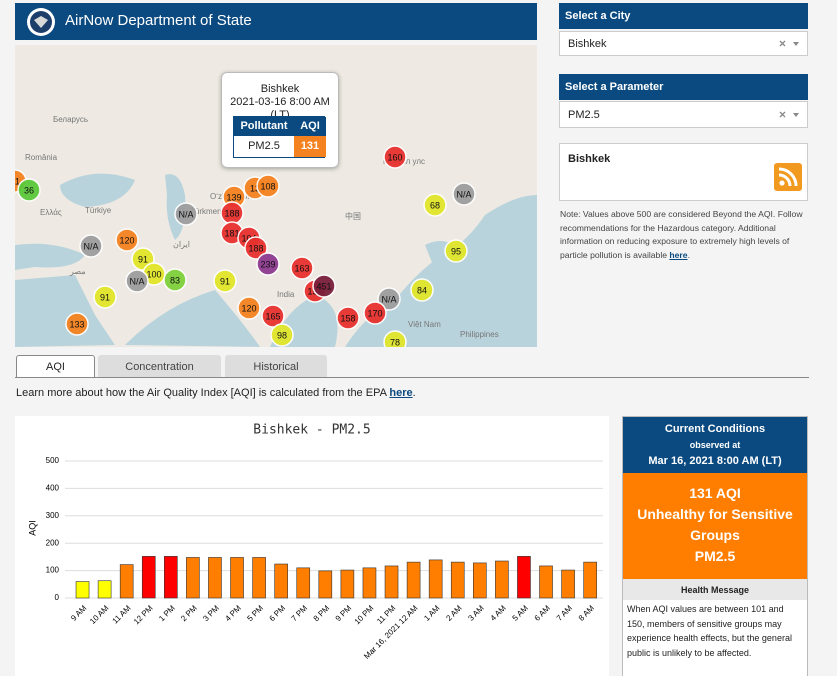 The image size is (837, 676). I want to click on station-label: 78, so click(395, 342).